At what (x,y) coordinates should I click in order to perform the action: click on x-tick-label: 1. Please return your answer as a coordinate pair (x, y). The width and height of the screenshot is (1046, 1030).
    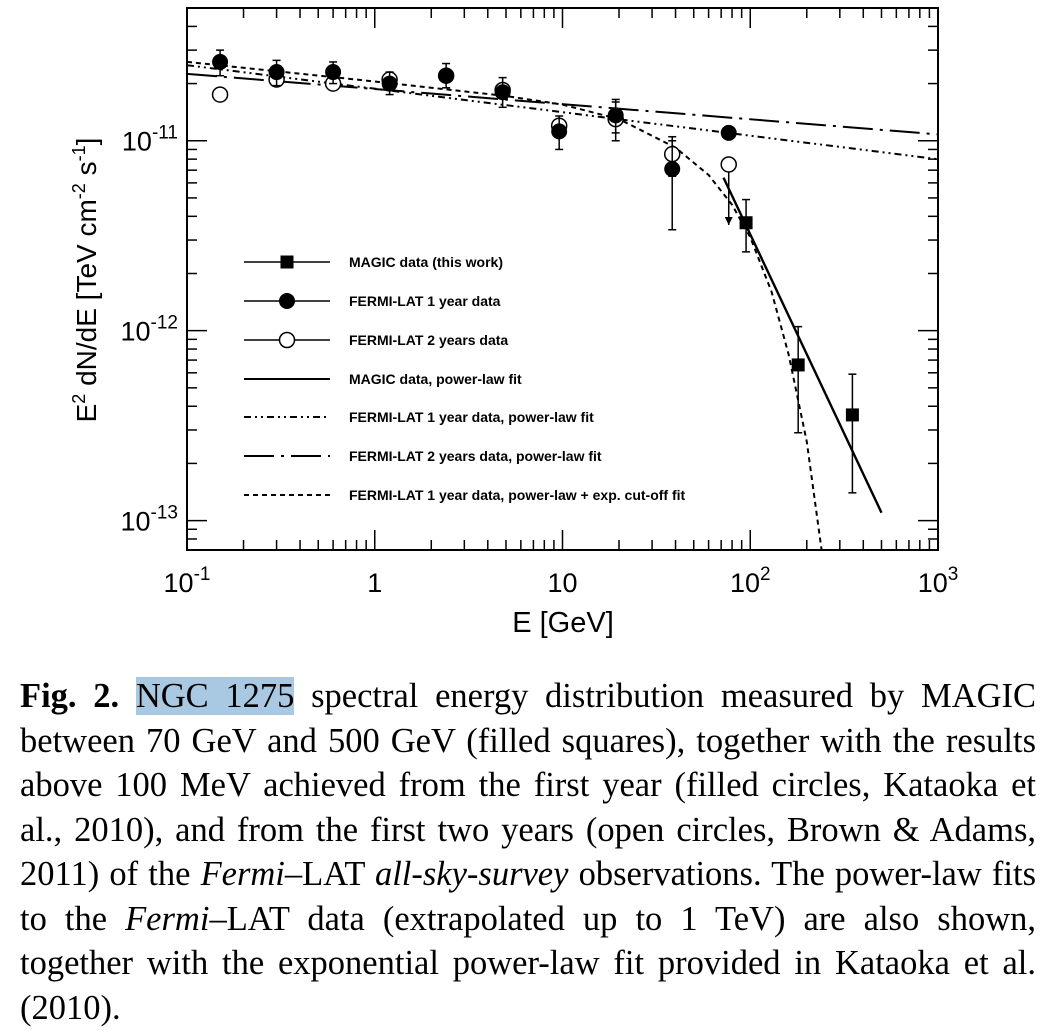
    Looking at the image, I should click on (374, 583).